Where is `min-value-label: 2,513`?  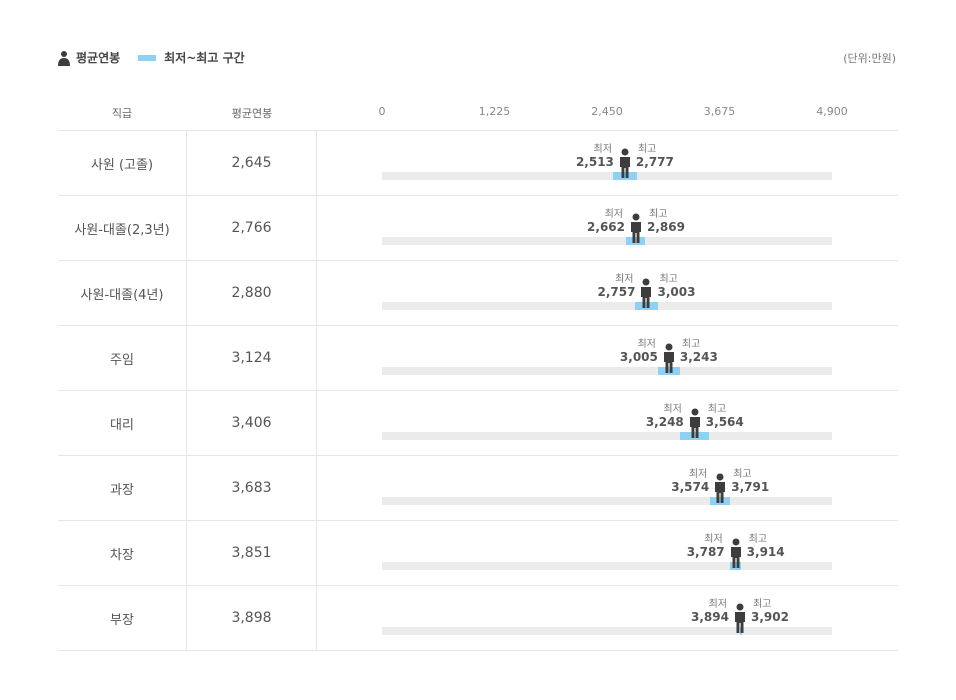
min-value-label: 2,513 is located at coordinates (594, 162).